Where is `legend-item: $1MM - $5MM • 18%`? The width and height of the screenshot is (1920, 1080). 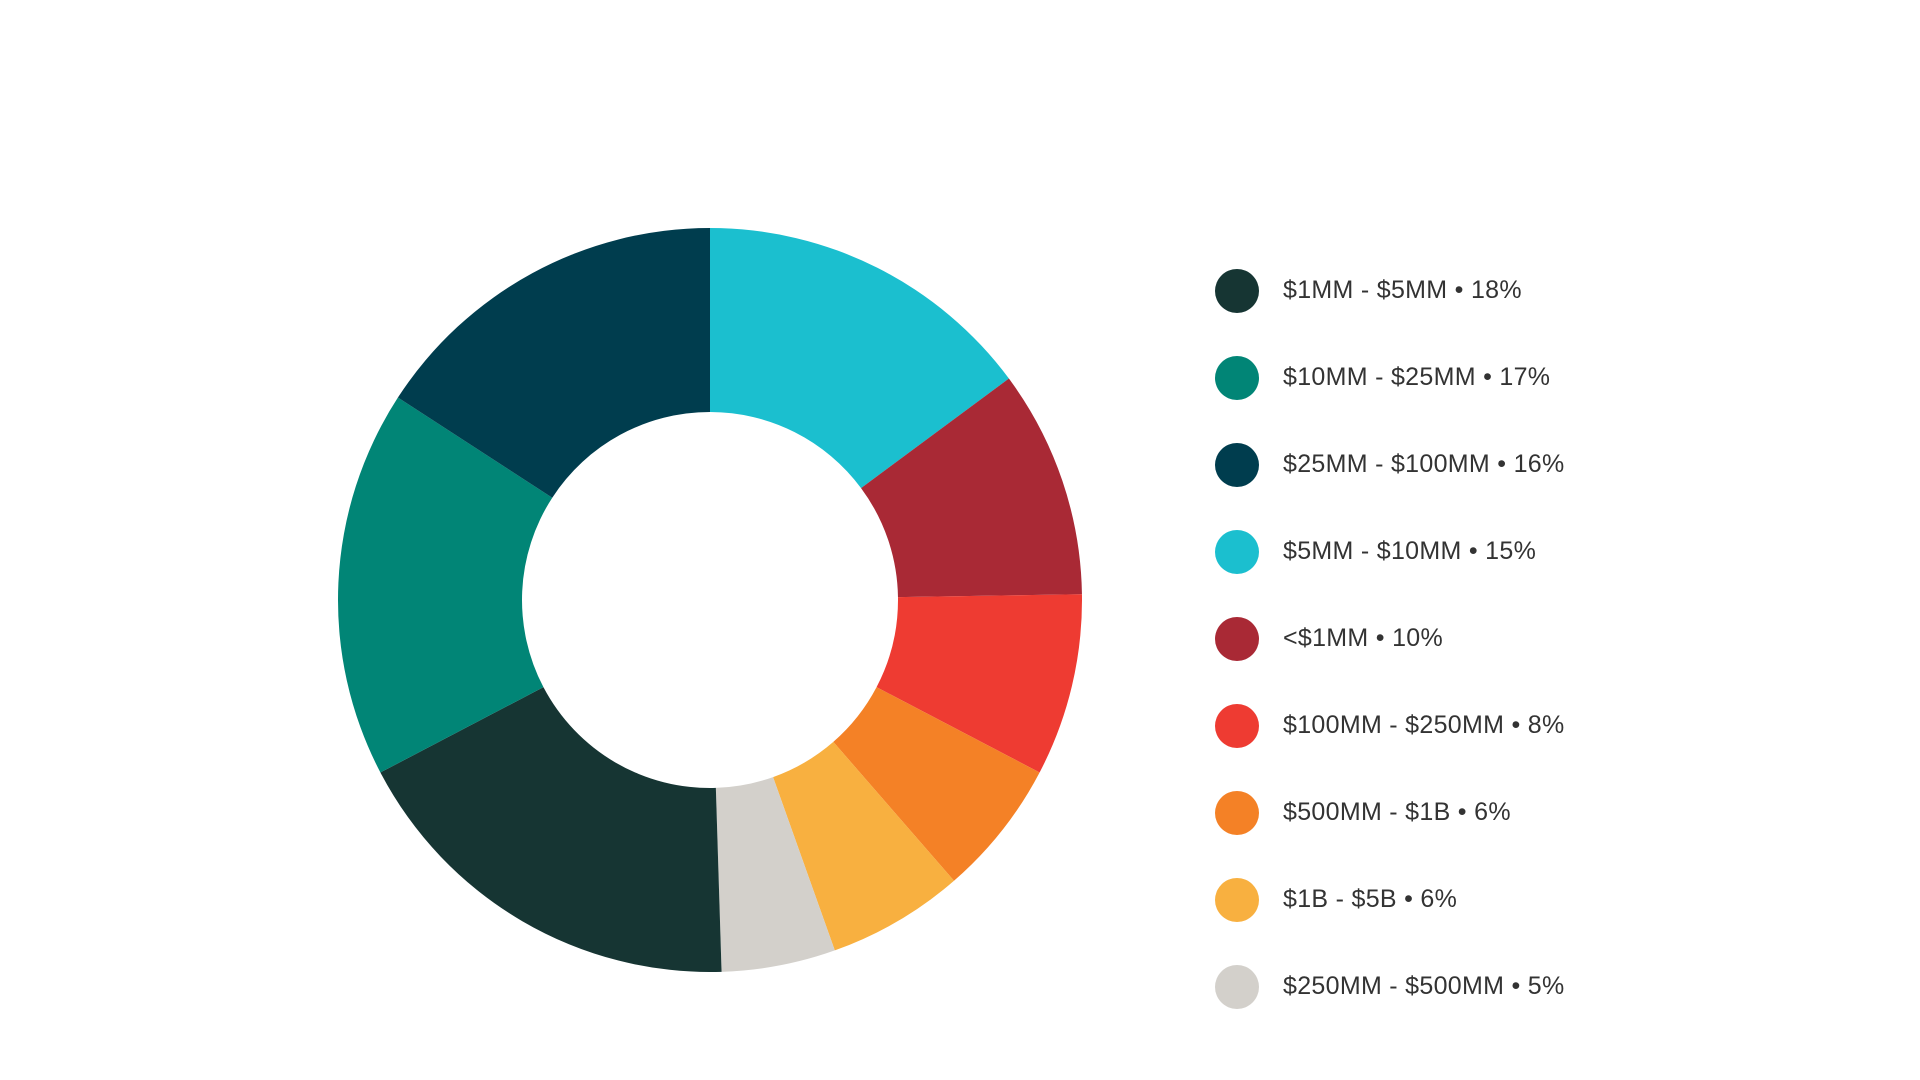
legend-item: $1MM - $5MM • 18% is located at coordinates (1475, 290).